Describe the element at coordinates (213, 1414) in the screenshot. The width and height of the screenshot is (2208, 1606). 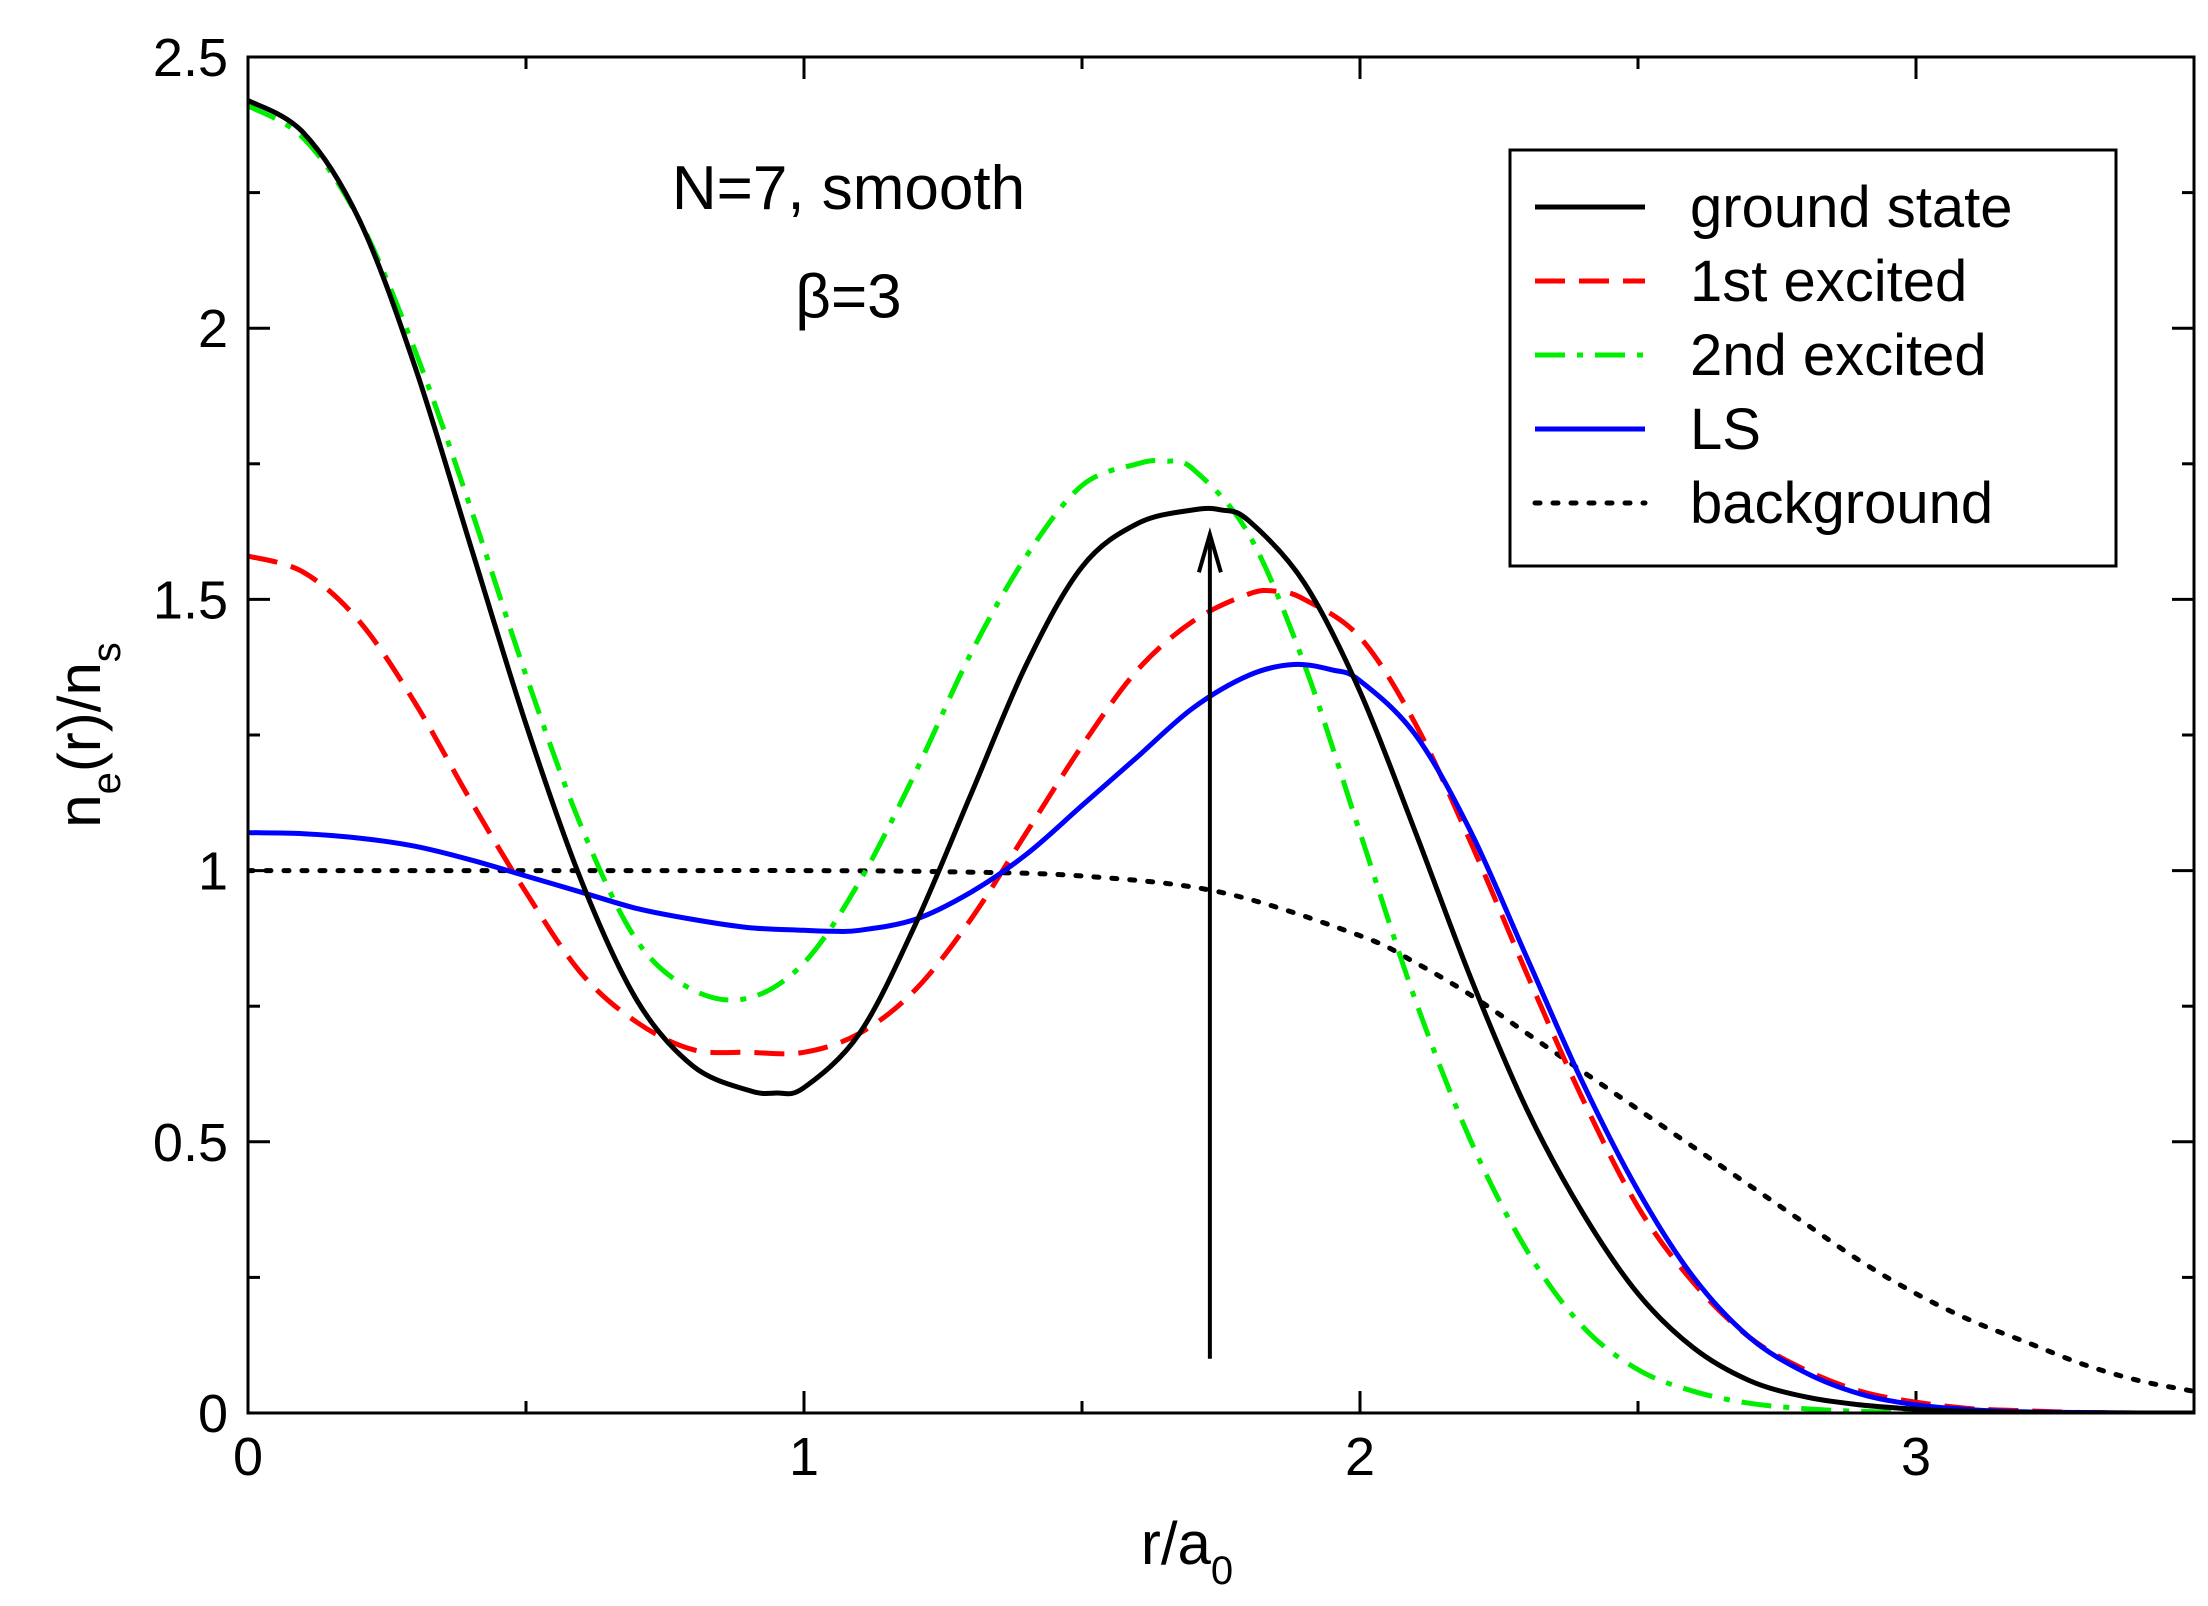
I see `y-tick-label: 0` at that location.